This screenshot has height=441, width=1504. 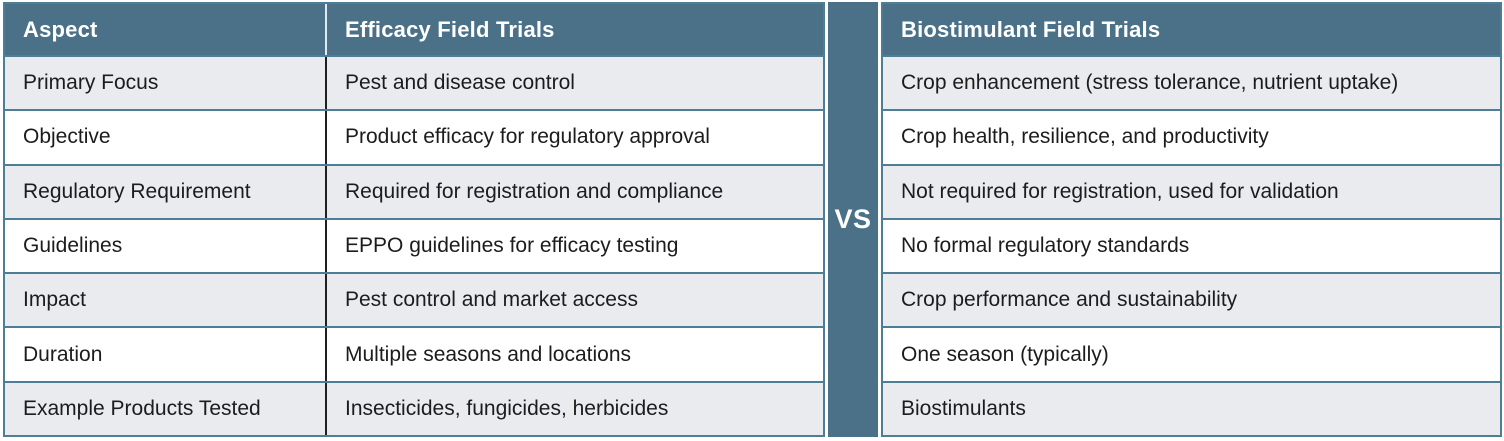 I want to click on table-row: Crop performance and sustainability, so click(x=1191, y=299).